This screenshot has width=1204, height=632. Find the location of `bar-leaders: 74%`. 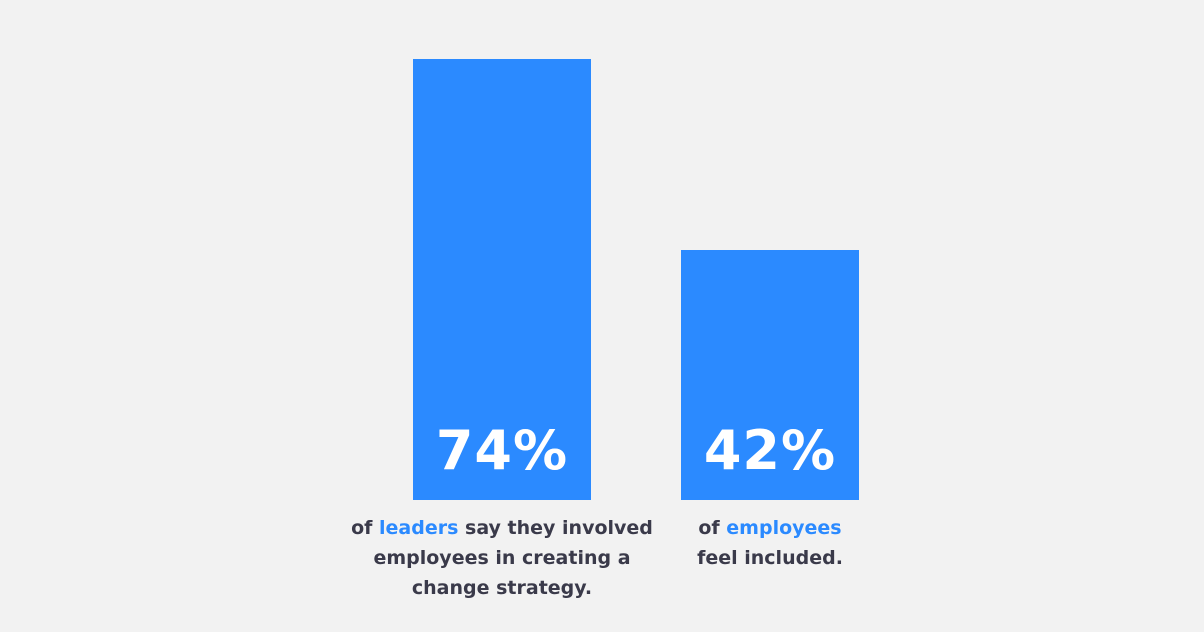

bar-leaders: 74% is located at coordinates (502, 279).